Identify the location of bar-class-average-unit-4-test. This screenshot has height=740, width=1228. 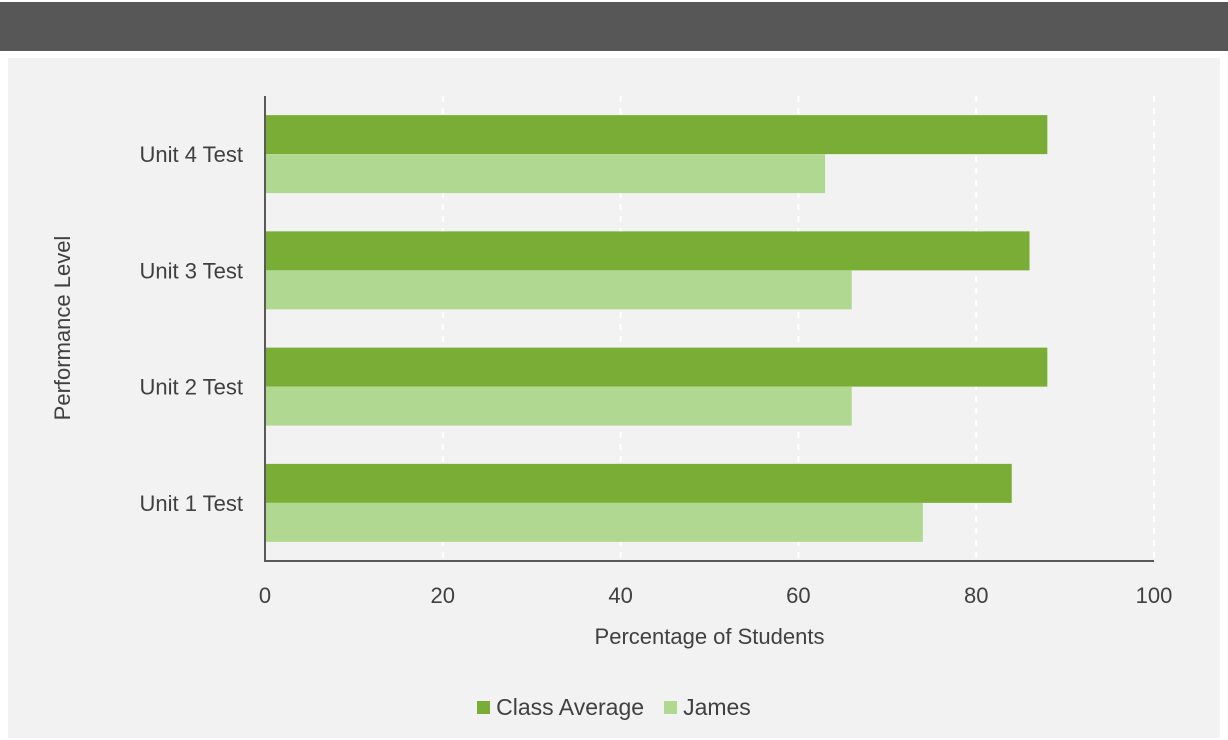
(656, 135).